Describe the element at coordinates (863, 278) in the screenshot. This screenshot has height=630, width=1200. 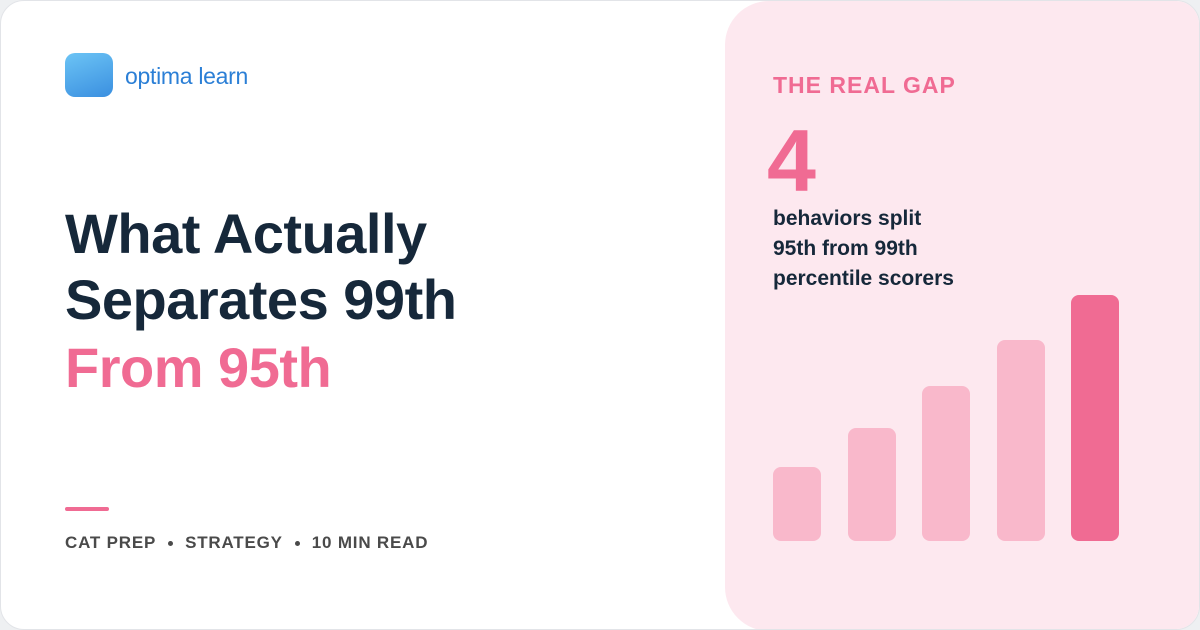
I see `stat-text: percentile scorers` at that location.